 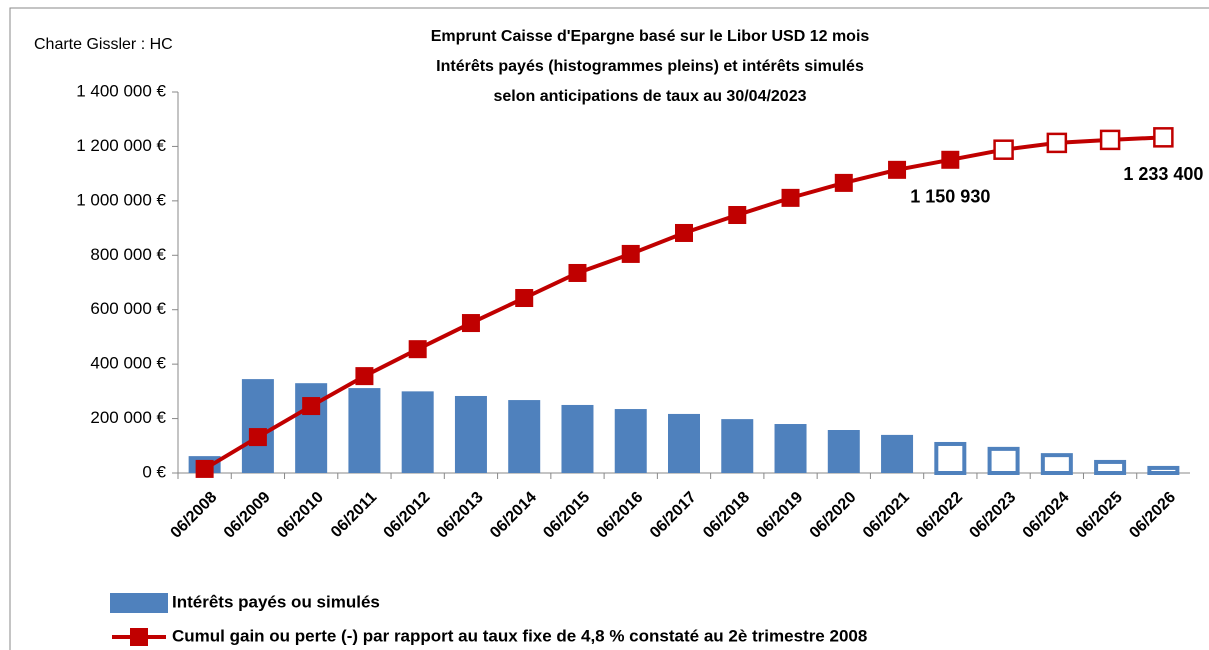 I want to click on x-tick-label: 06/2012, so click(x=407, y=515).